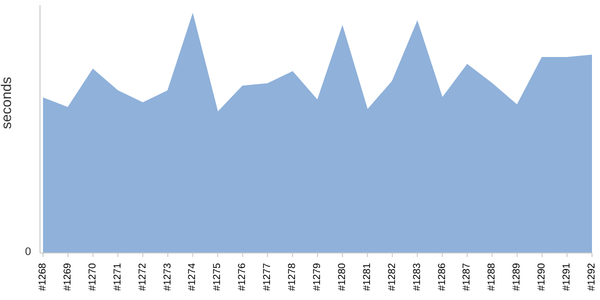  Describe the element at coordinates (268, 276) in the screenshot. I see `x-tick-label: #1277` at that location.